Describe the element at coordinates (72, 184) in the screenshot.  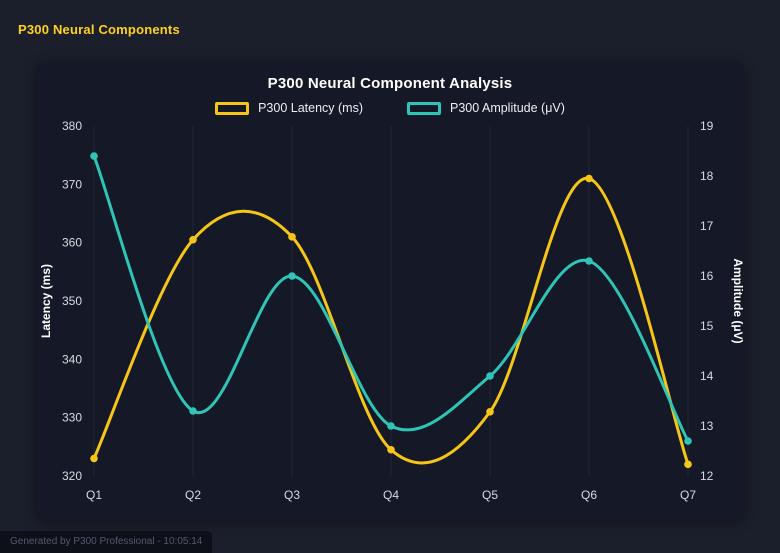
I see `axis-tick-label: 370` at that location.